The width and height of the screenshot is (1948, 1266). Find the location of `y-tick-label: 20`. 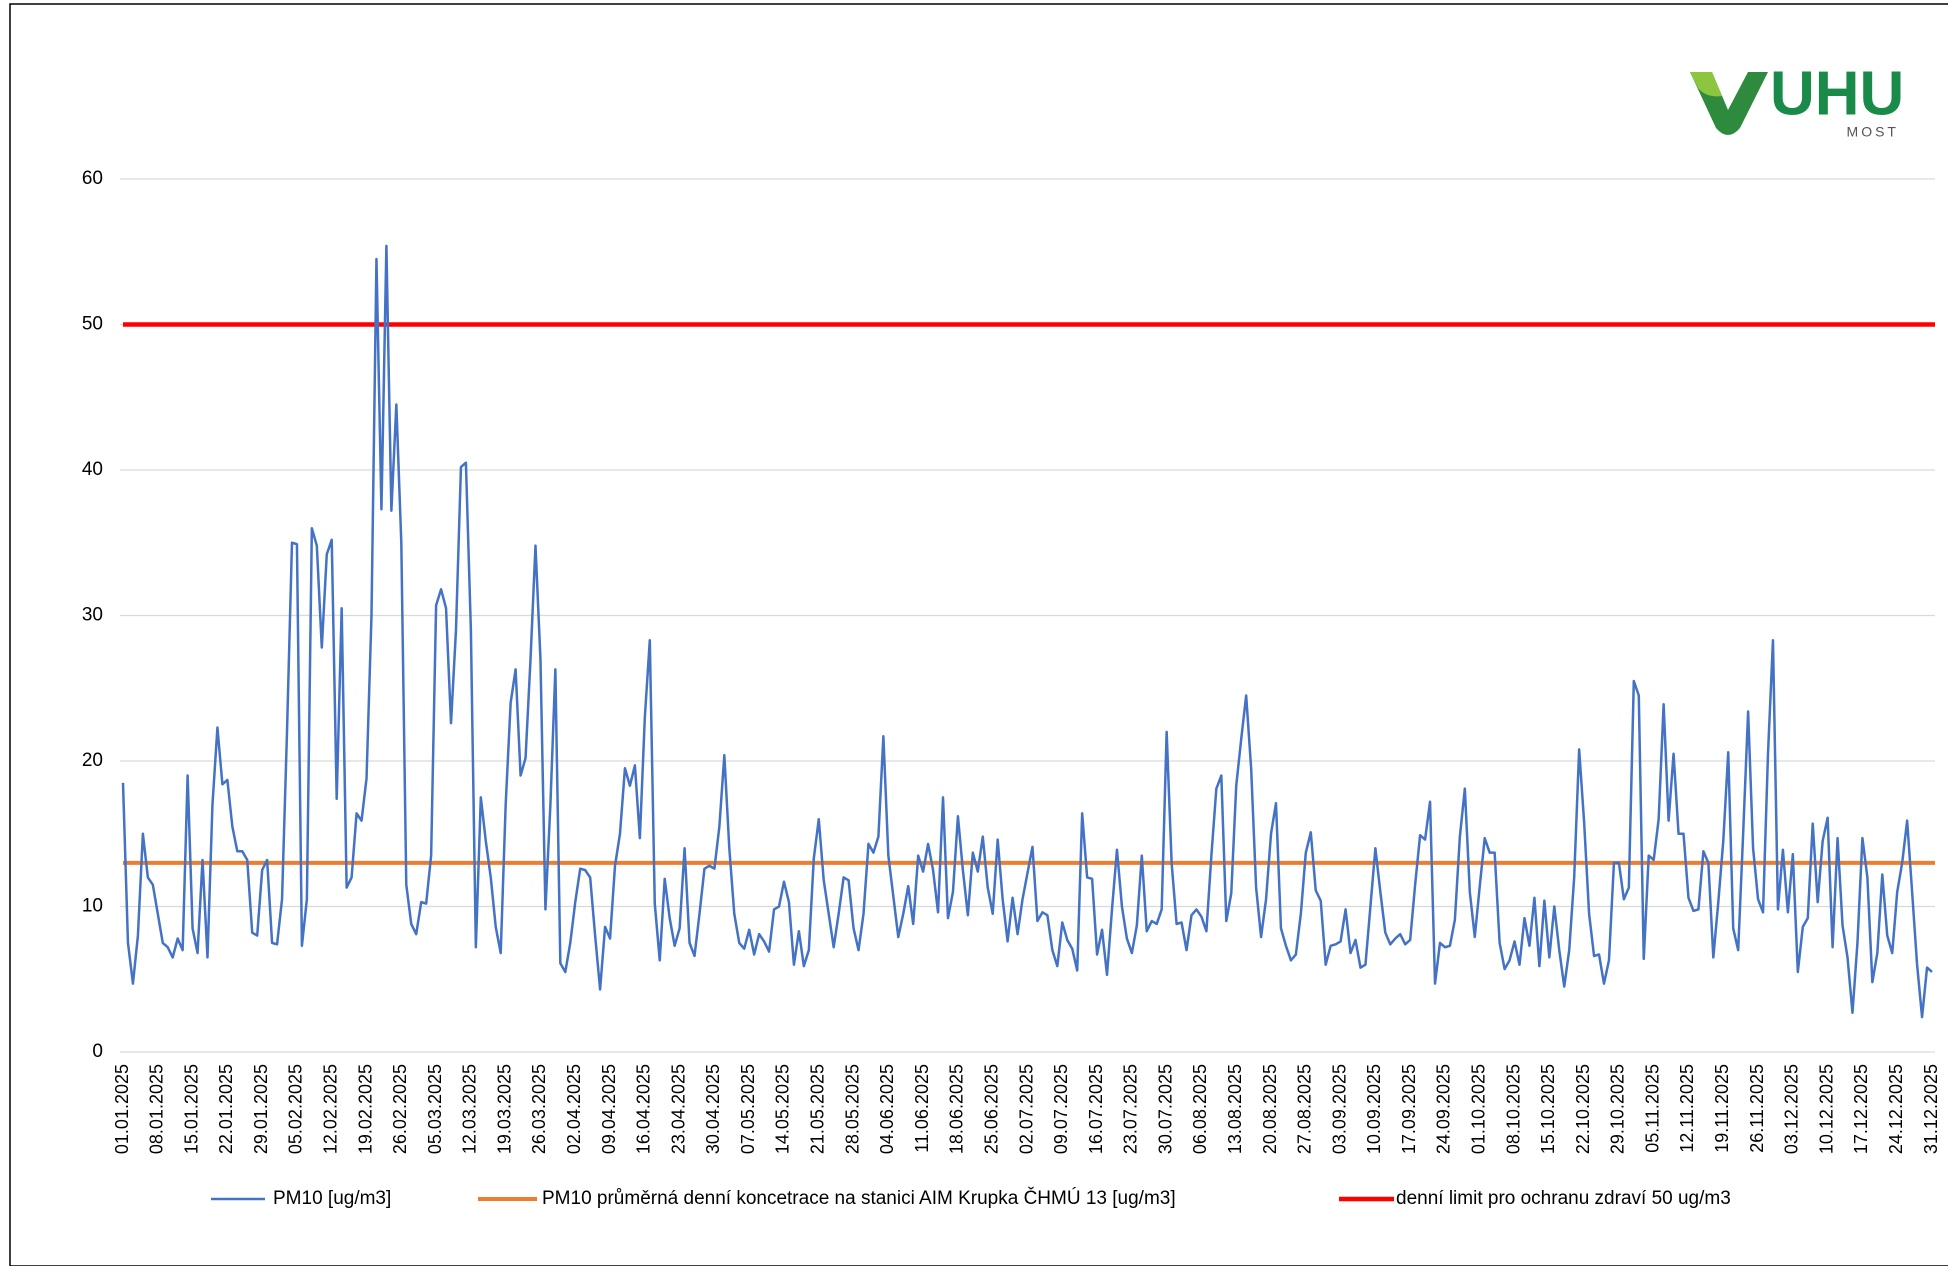

y-tick-label: 20 is located at coordinates (92, 760).